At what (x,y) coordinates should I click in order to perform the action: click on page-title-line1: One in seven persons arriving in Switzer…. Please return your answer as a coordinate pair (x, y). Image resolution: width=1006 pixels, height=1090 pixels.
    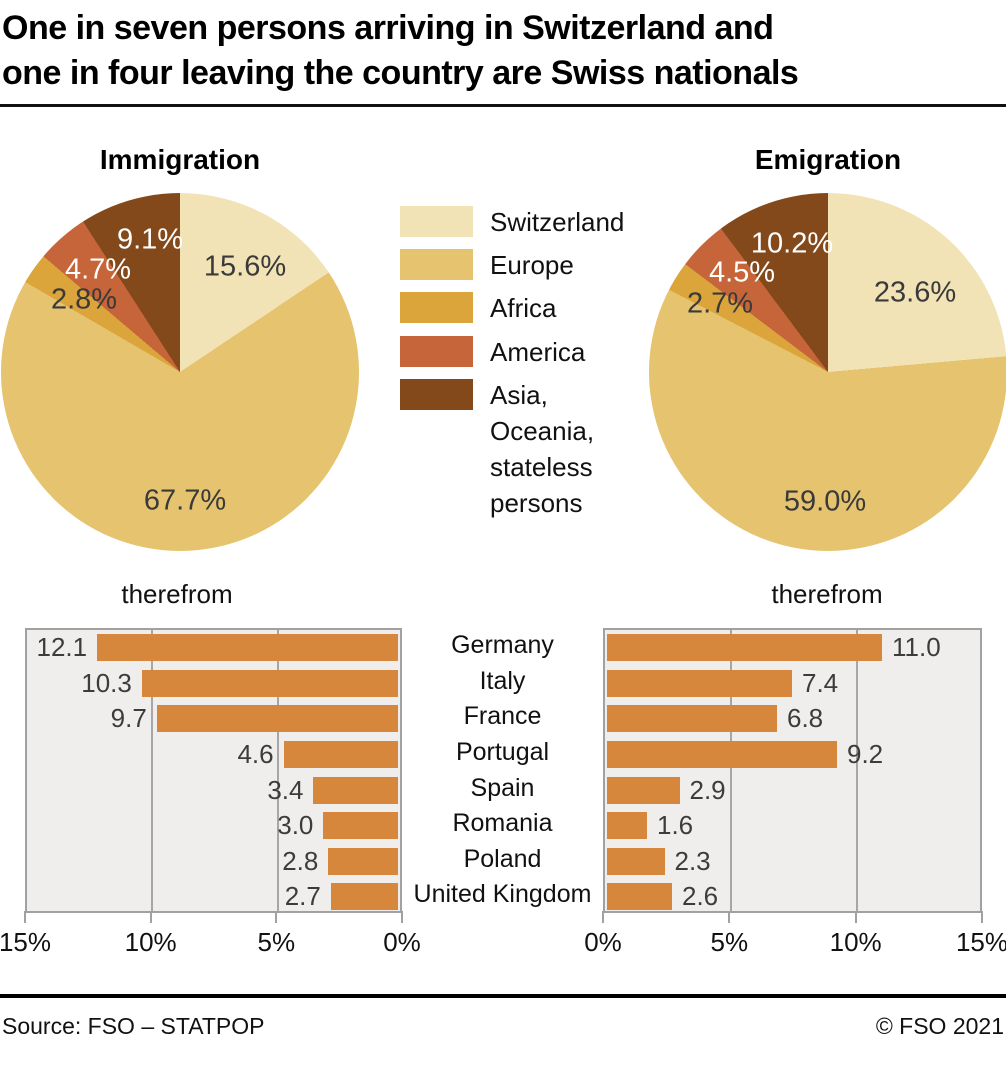
    Looking at the image, I should click on (388, 28).